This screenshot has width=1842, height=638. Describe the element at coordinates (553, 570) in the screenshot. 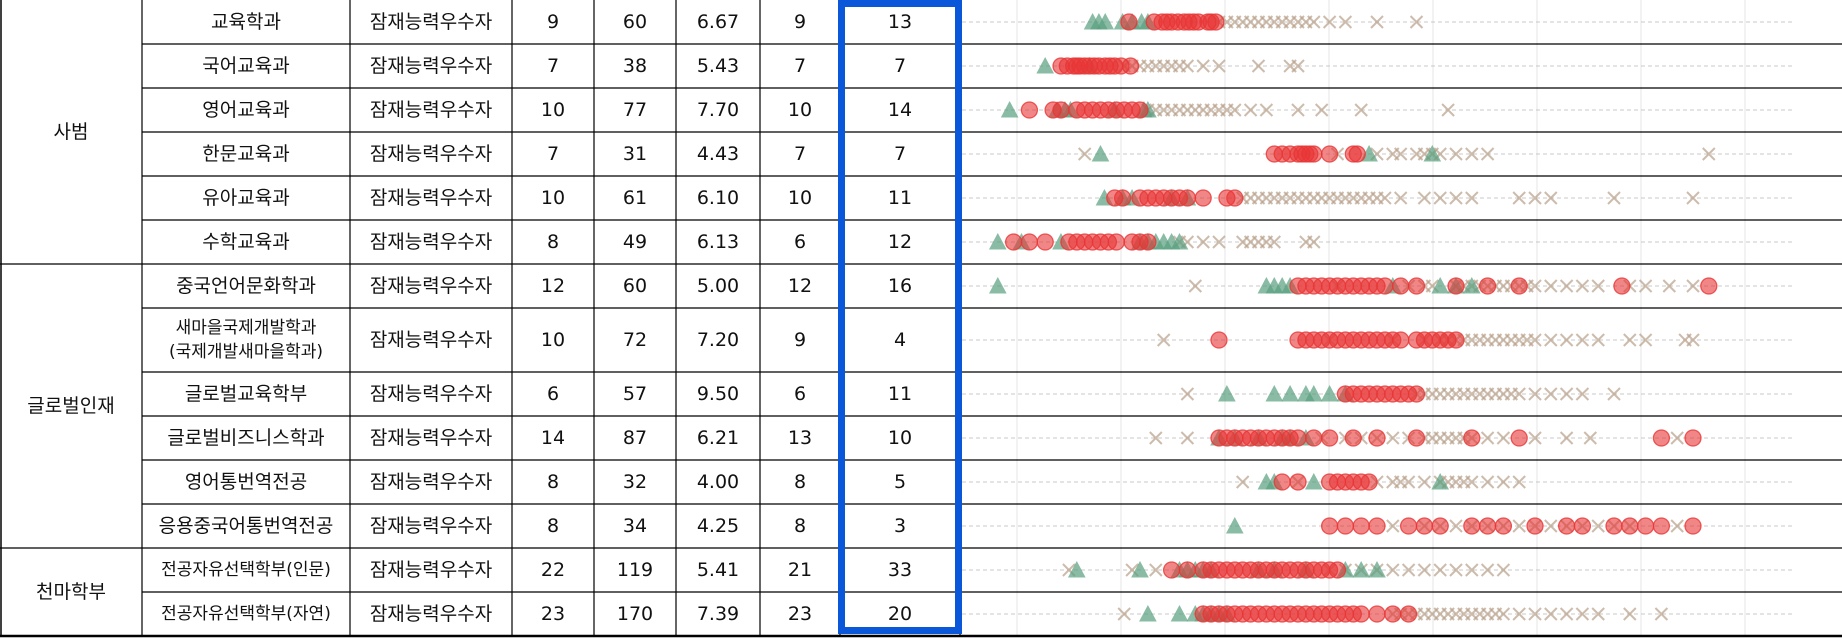

I see `value-cell: 22` at that location.